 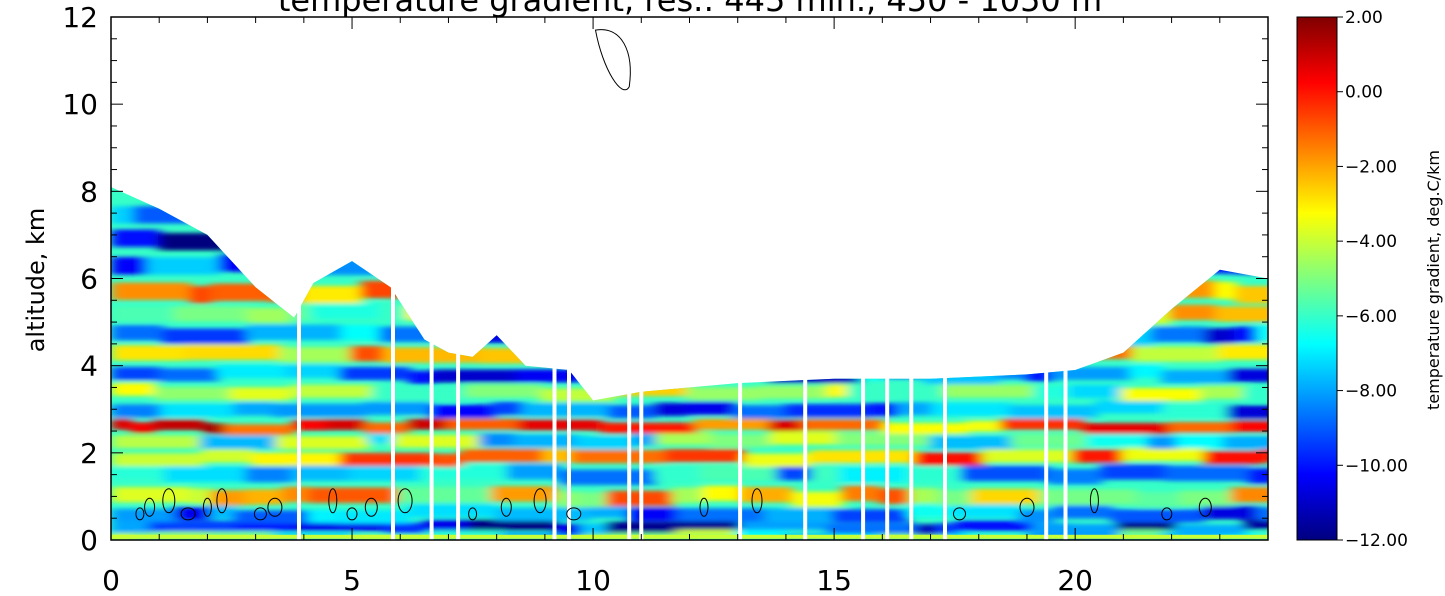 What do you see at coordinates (89, 453) in the screenshot?
I see `y-tick-label: 2` at bounding box center [89, 453].